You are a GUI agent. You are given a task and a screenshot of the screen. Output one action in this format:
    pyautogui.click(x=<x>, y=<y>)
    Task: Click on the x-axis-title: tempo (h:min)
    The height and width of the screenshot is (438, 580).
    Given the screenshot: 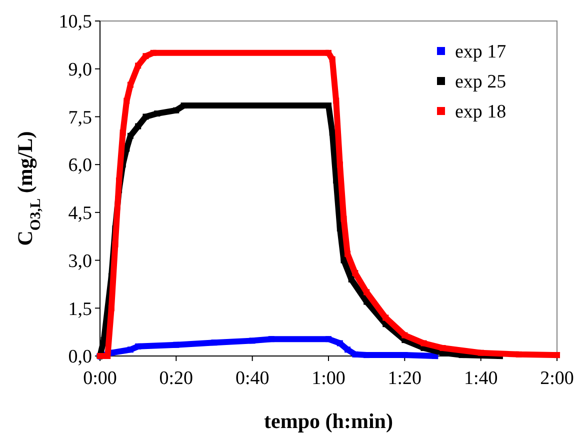 What is the action you would take?
    pyautogui.click(x=328, y=421)
    